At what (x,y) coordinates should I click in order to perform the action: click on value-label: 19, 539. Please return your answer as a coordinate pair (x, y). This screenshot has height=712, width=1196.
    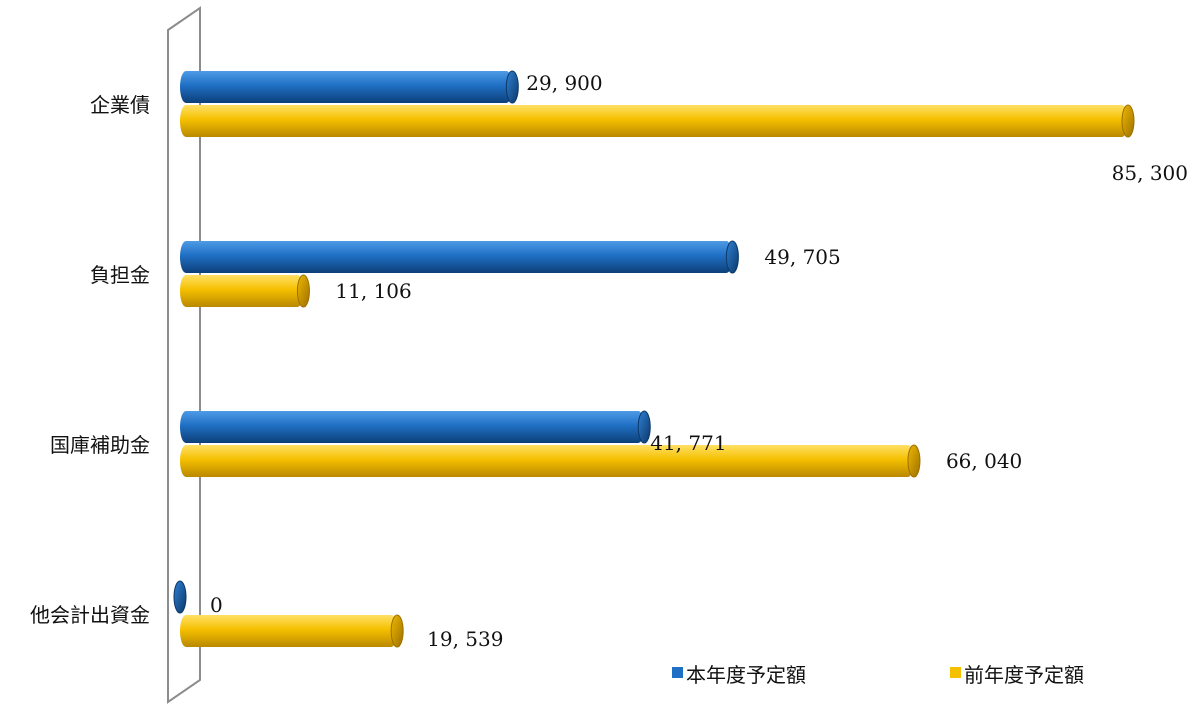
    Looking at the image, I should click on (465, 639).